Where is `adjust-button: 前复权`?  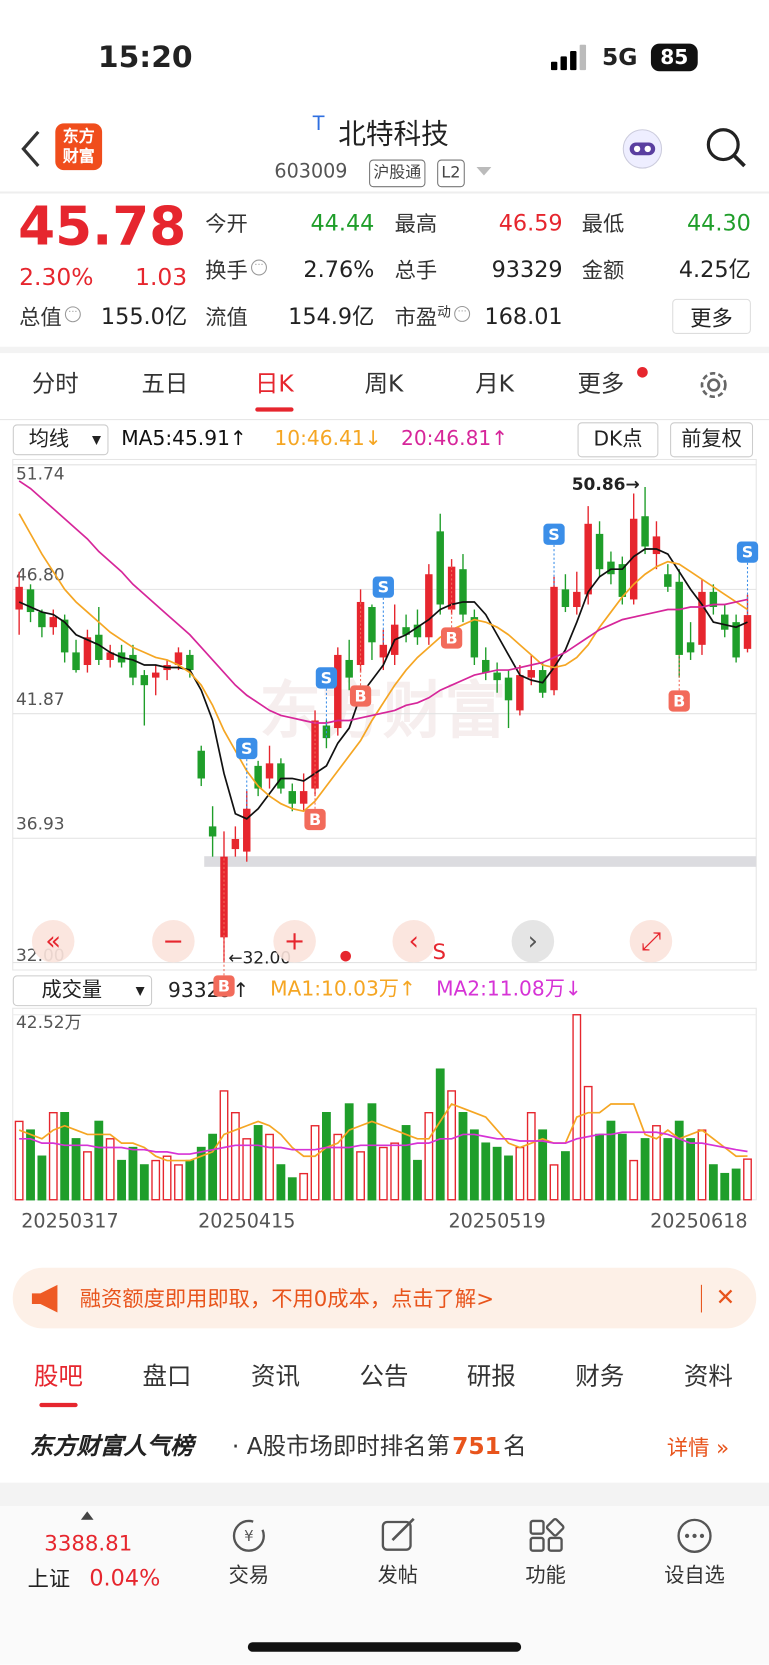
adjust-button: 前复权 is located at coordinates (712, 440).